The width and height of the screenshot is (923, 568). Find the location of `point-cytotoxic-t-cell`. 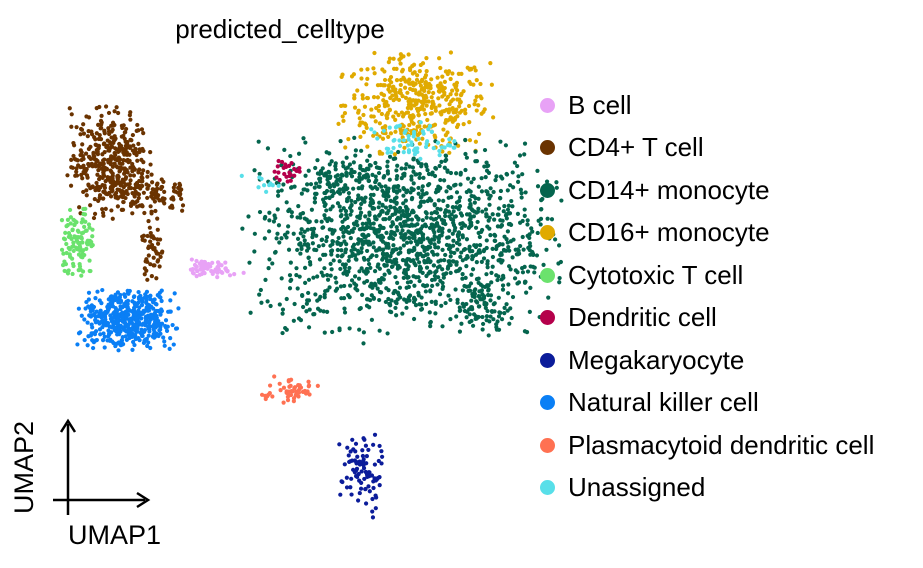

point-cytotoxic-t-cell is located at coordinates (85, 214).